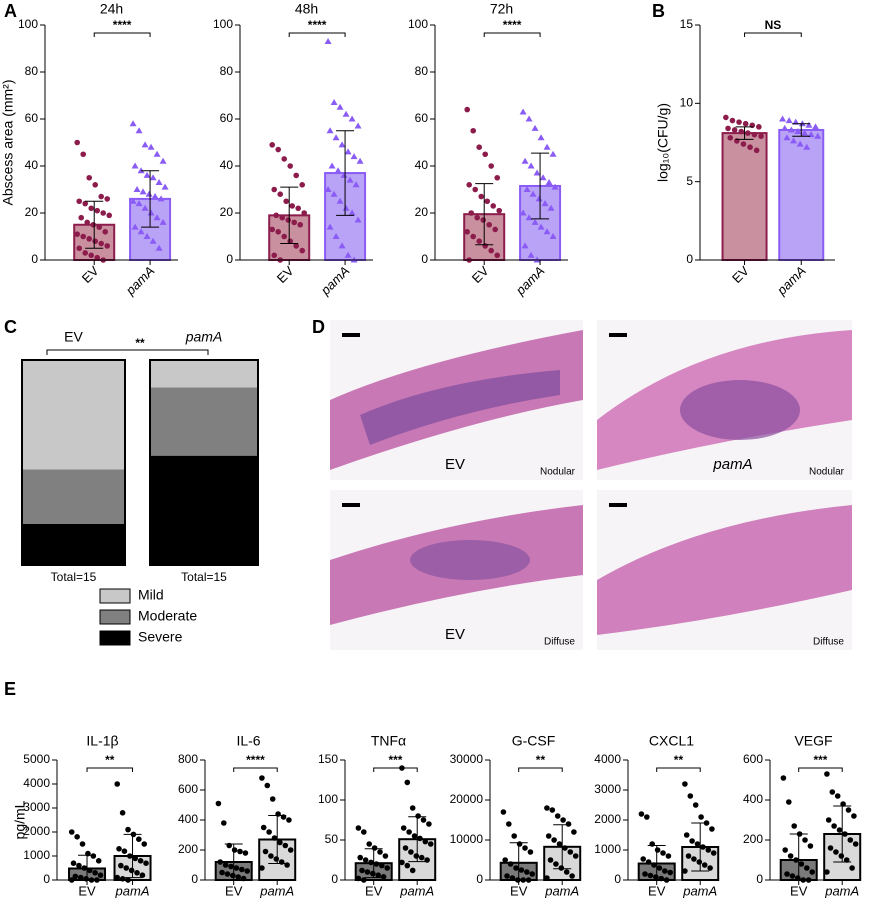 This screenshot has width=894, height=900. What do you see at coordinates (422, 71) in the screenshot?
I see `y-tick-label: 80` at bounding box center [422, 71].